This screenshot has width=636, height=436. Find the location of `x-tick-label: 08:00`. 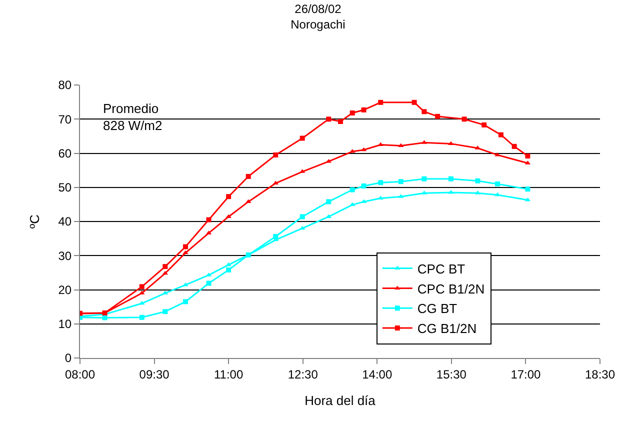

x-tick-label: 08:00 is located at coordinates (80, 374).